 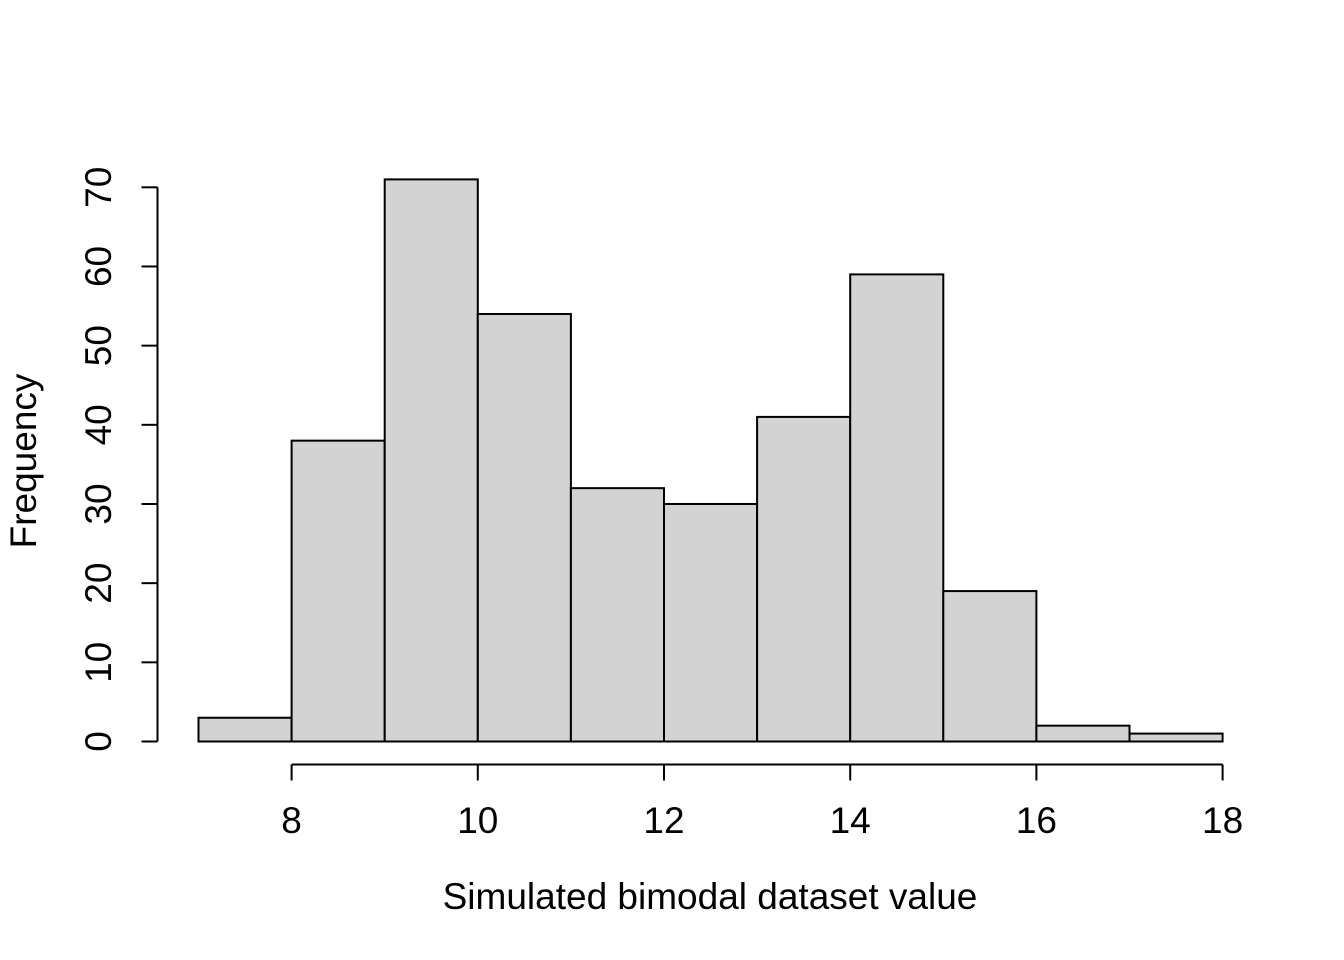 I want to click on y-tick-label: 70, so click(x=98, y=187).